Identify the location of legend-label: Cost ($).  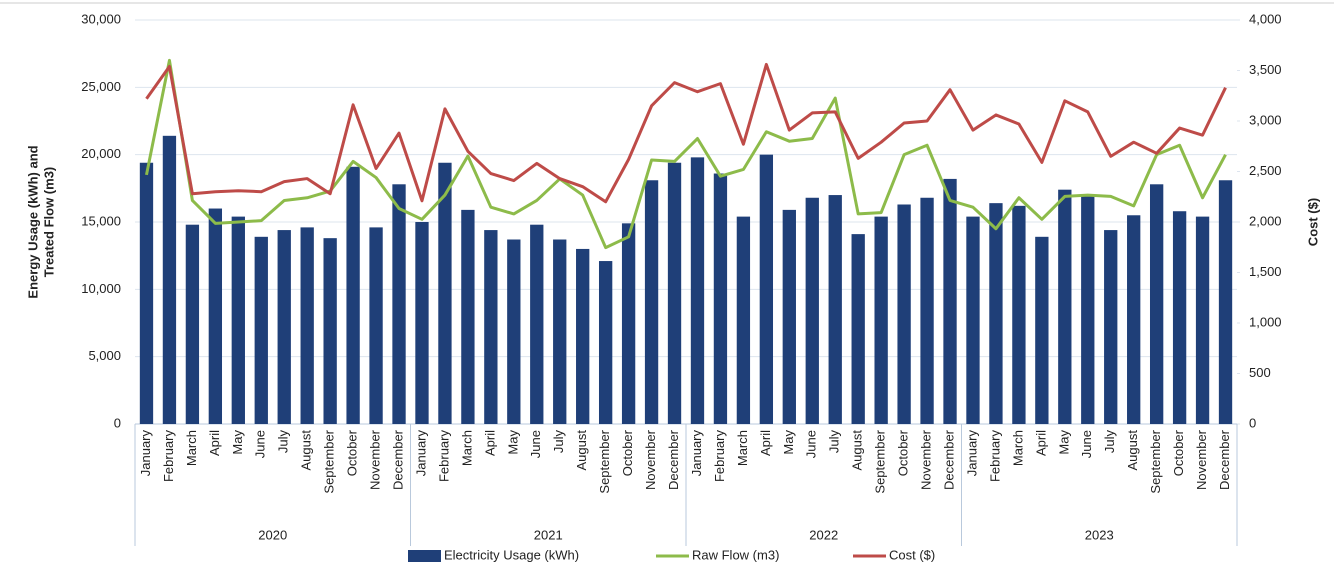
(912, 554).